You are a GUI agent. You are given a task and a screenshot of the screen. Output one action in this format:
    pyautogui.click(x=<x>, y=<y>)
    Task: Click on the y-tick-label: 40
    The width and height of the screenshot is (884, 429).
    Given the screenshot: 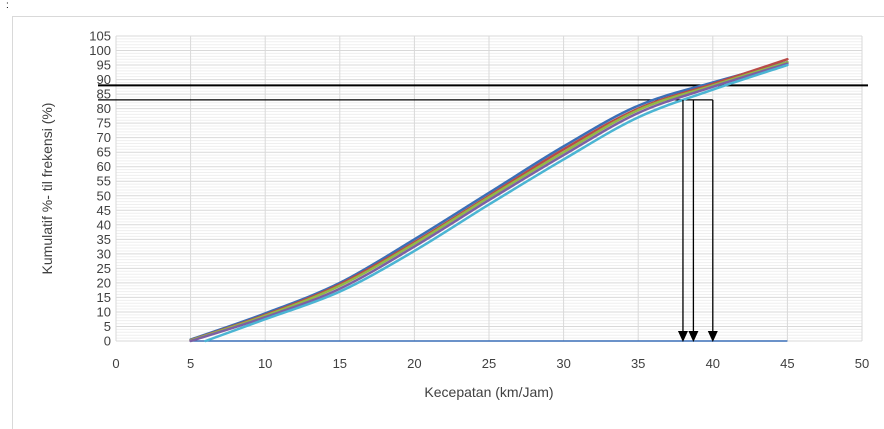 What is the action you would take?
    pyautogui.click(x=104, y=224)
    